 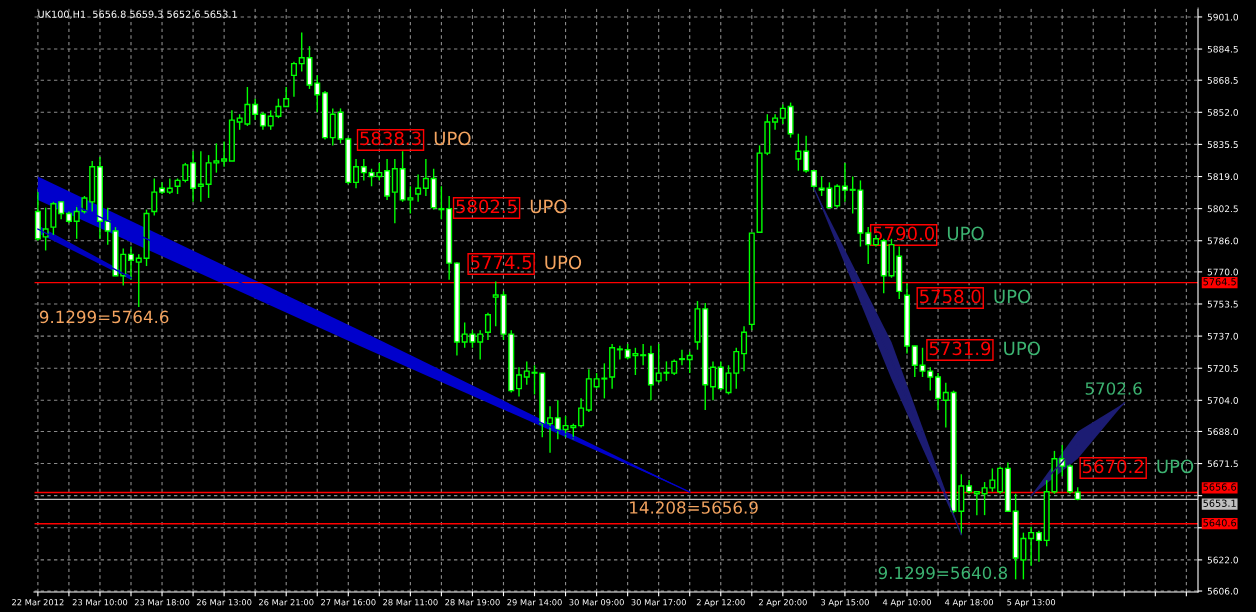 What do you see at coordinates (38, 602) in the screenshot?
I see `x-tick-label: 22 Mar 2012` at bounding box center [38, 602].